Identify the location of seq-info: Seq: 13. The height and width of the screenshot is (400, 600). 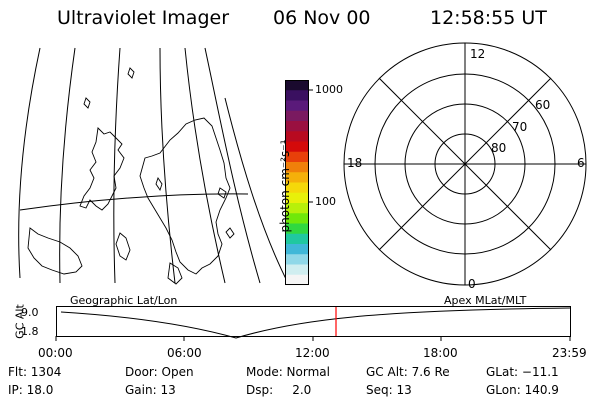
(389, 390).